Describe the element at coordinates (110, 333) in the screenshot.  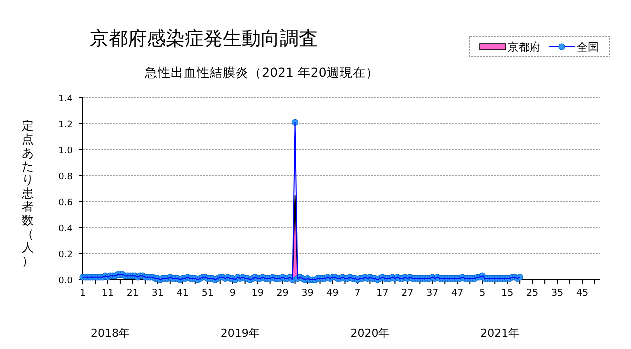
I see `text: 2018年` at that location.